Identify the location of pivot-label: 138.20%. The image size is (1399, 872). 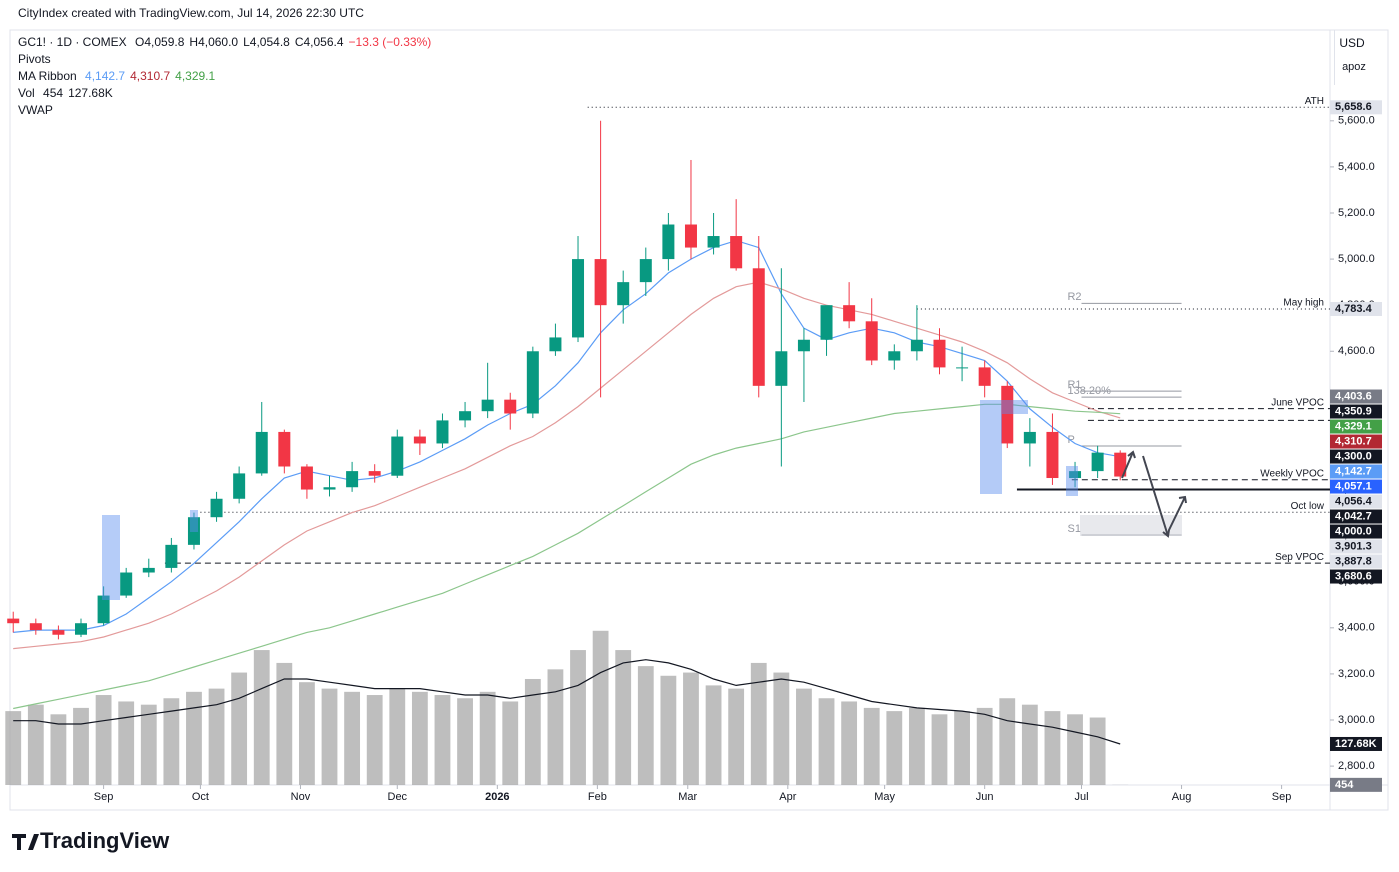
(1089, 391).